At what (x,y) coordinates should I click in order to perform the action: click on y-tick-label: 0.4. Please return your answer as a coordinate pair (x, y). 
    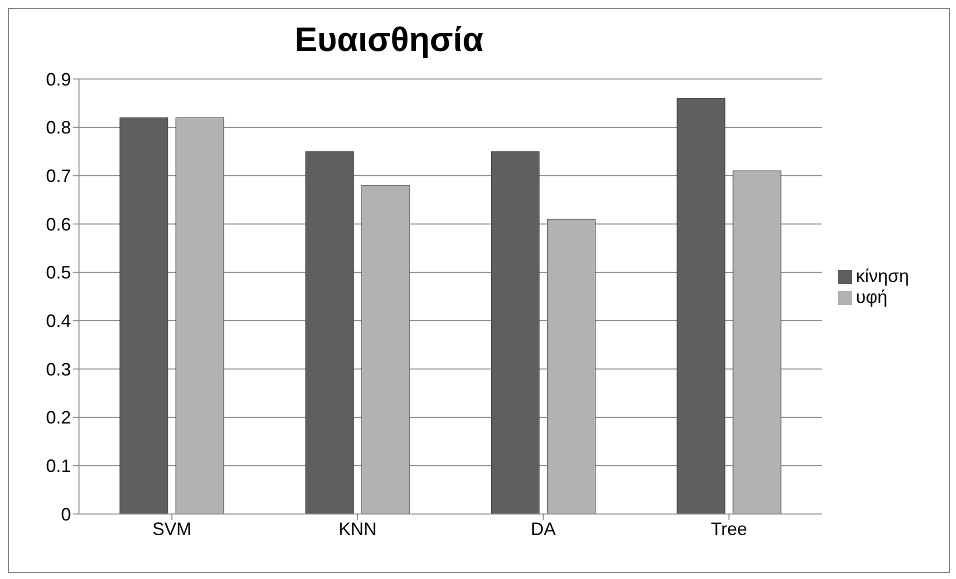
    Looking at the image, I should click on (58, 321).